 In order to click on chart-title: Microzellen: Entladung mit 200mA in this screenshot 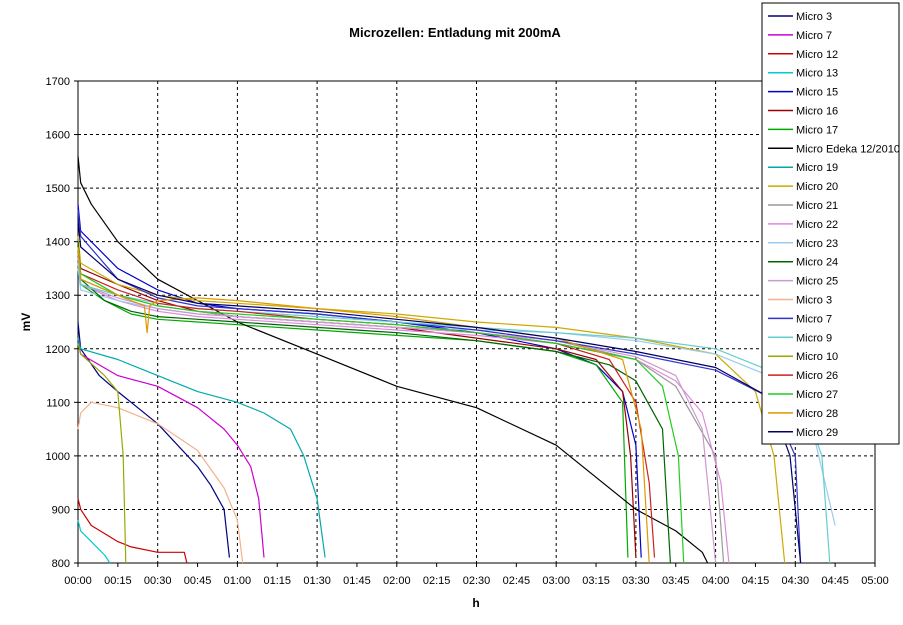, I will do `click(455, 32)`.